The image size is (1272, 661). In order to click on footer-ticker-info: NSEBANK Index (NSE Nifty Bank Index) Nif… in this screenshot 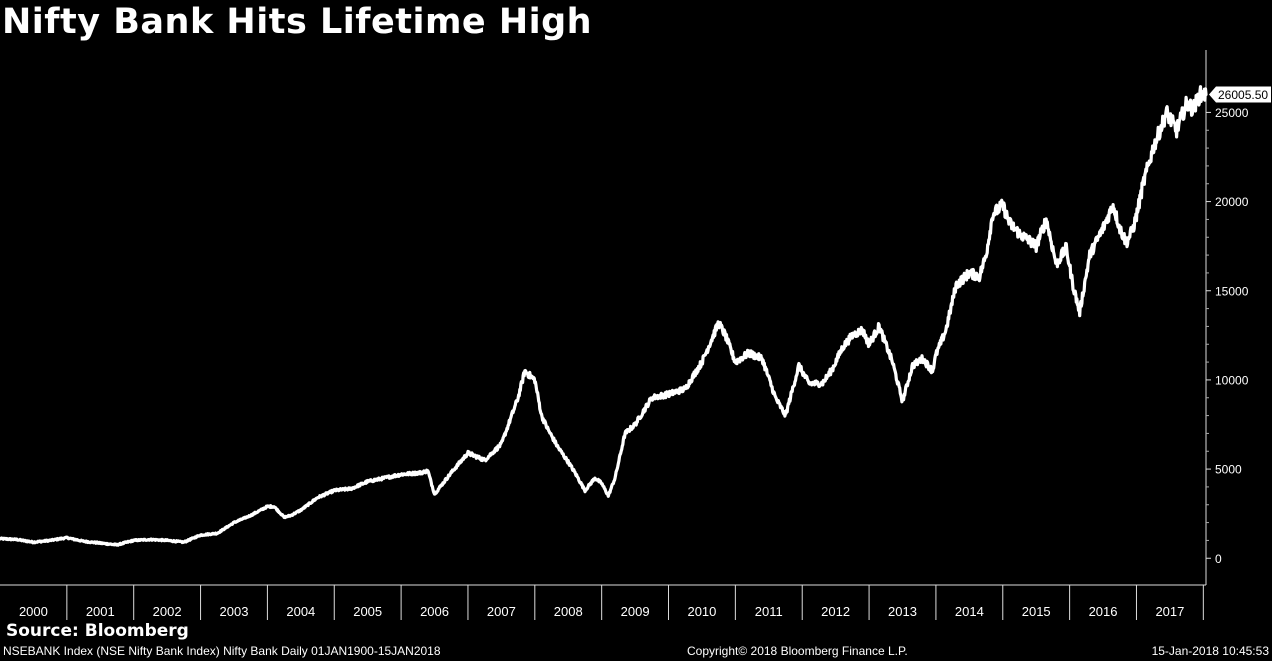, I will do `click(222, 651)`.